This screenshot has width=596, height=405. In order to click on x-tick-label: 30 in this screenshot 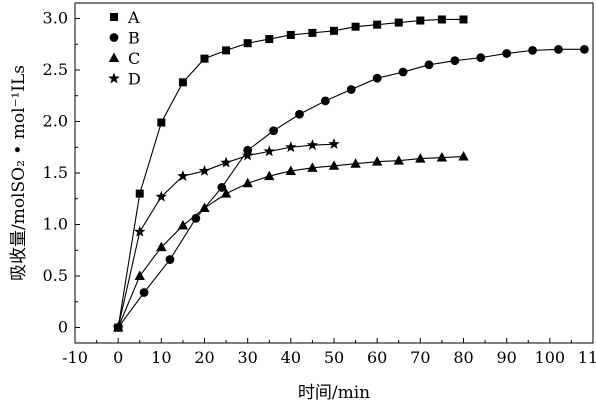, I will do `click(247, 357)`.